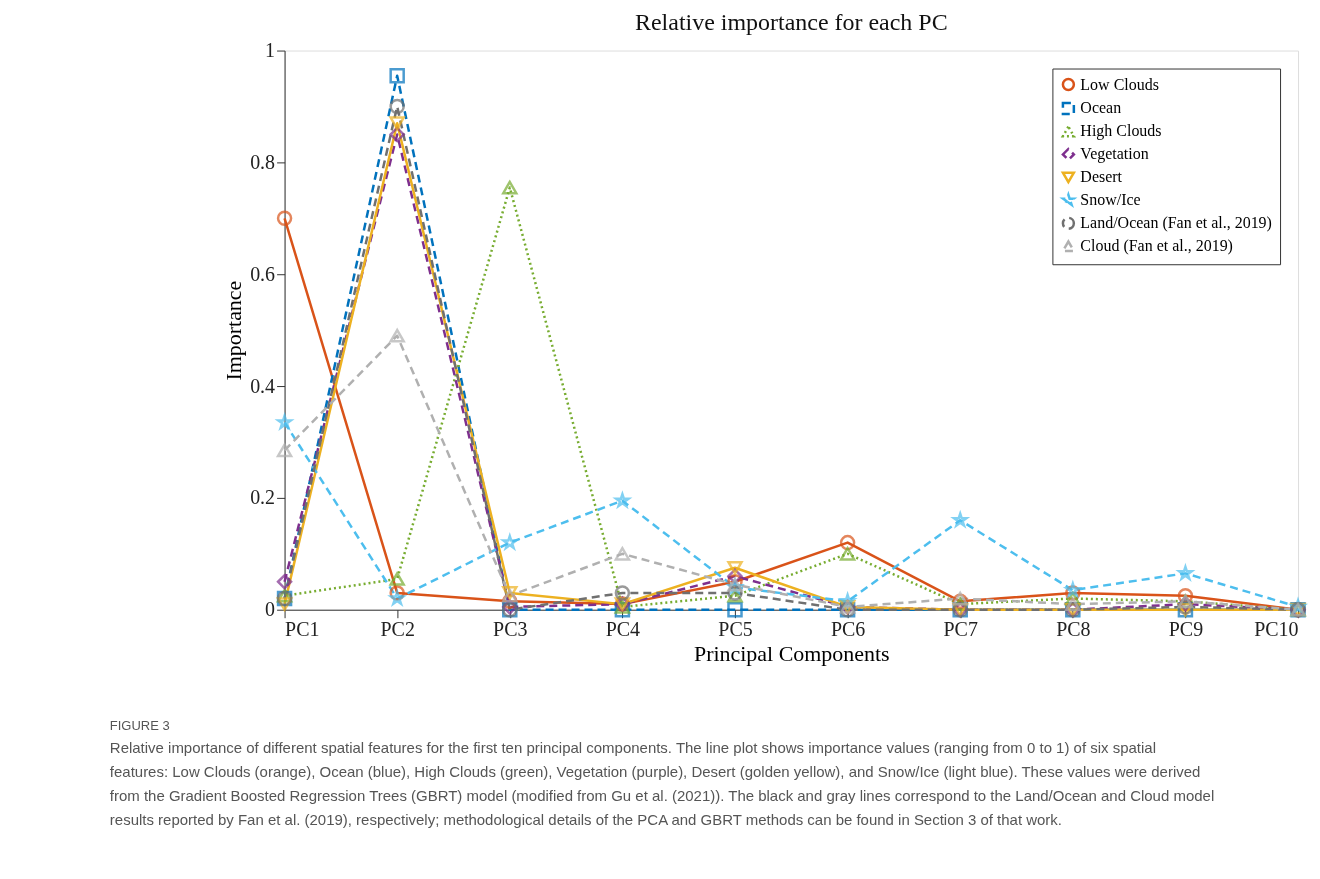 The height and width of the screenshot is (879, 1320). I want to click on text: Relative importance of different spatial features for the first ten principal components. The line plot shows importance values (ranging from 0 to 1) of six spatial features: Low Clouds (orange), Ocean (blue), High Clouds (green), Vegetation (purple), Desert (golden yellow), and Snow/Ice (light blue). These values were derived from the Gradient Boosted Regression Trees (GBRT) model (modified from Gu et al. (2021)). The black and gray lines correspond to the Land/Ocean and Cloud model results reported by Fan et al. (2019), respectively; methodological details of the PCA and GBRT methods can be found in Section 3 of that work., so click(662, 784).